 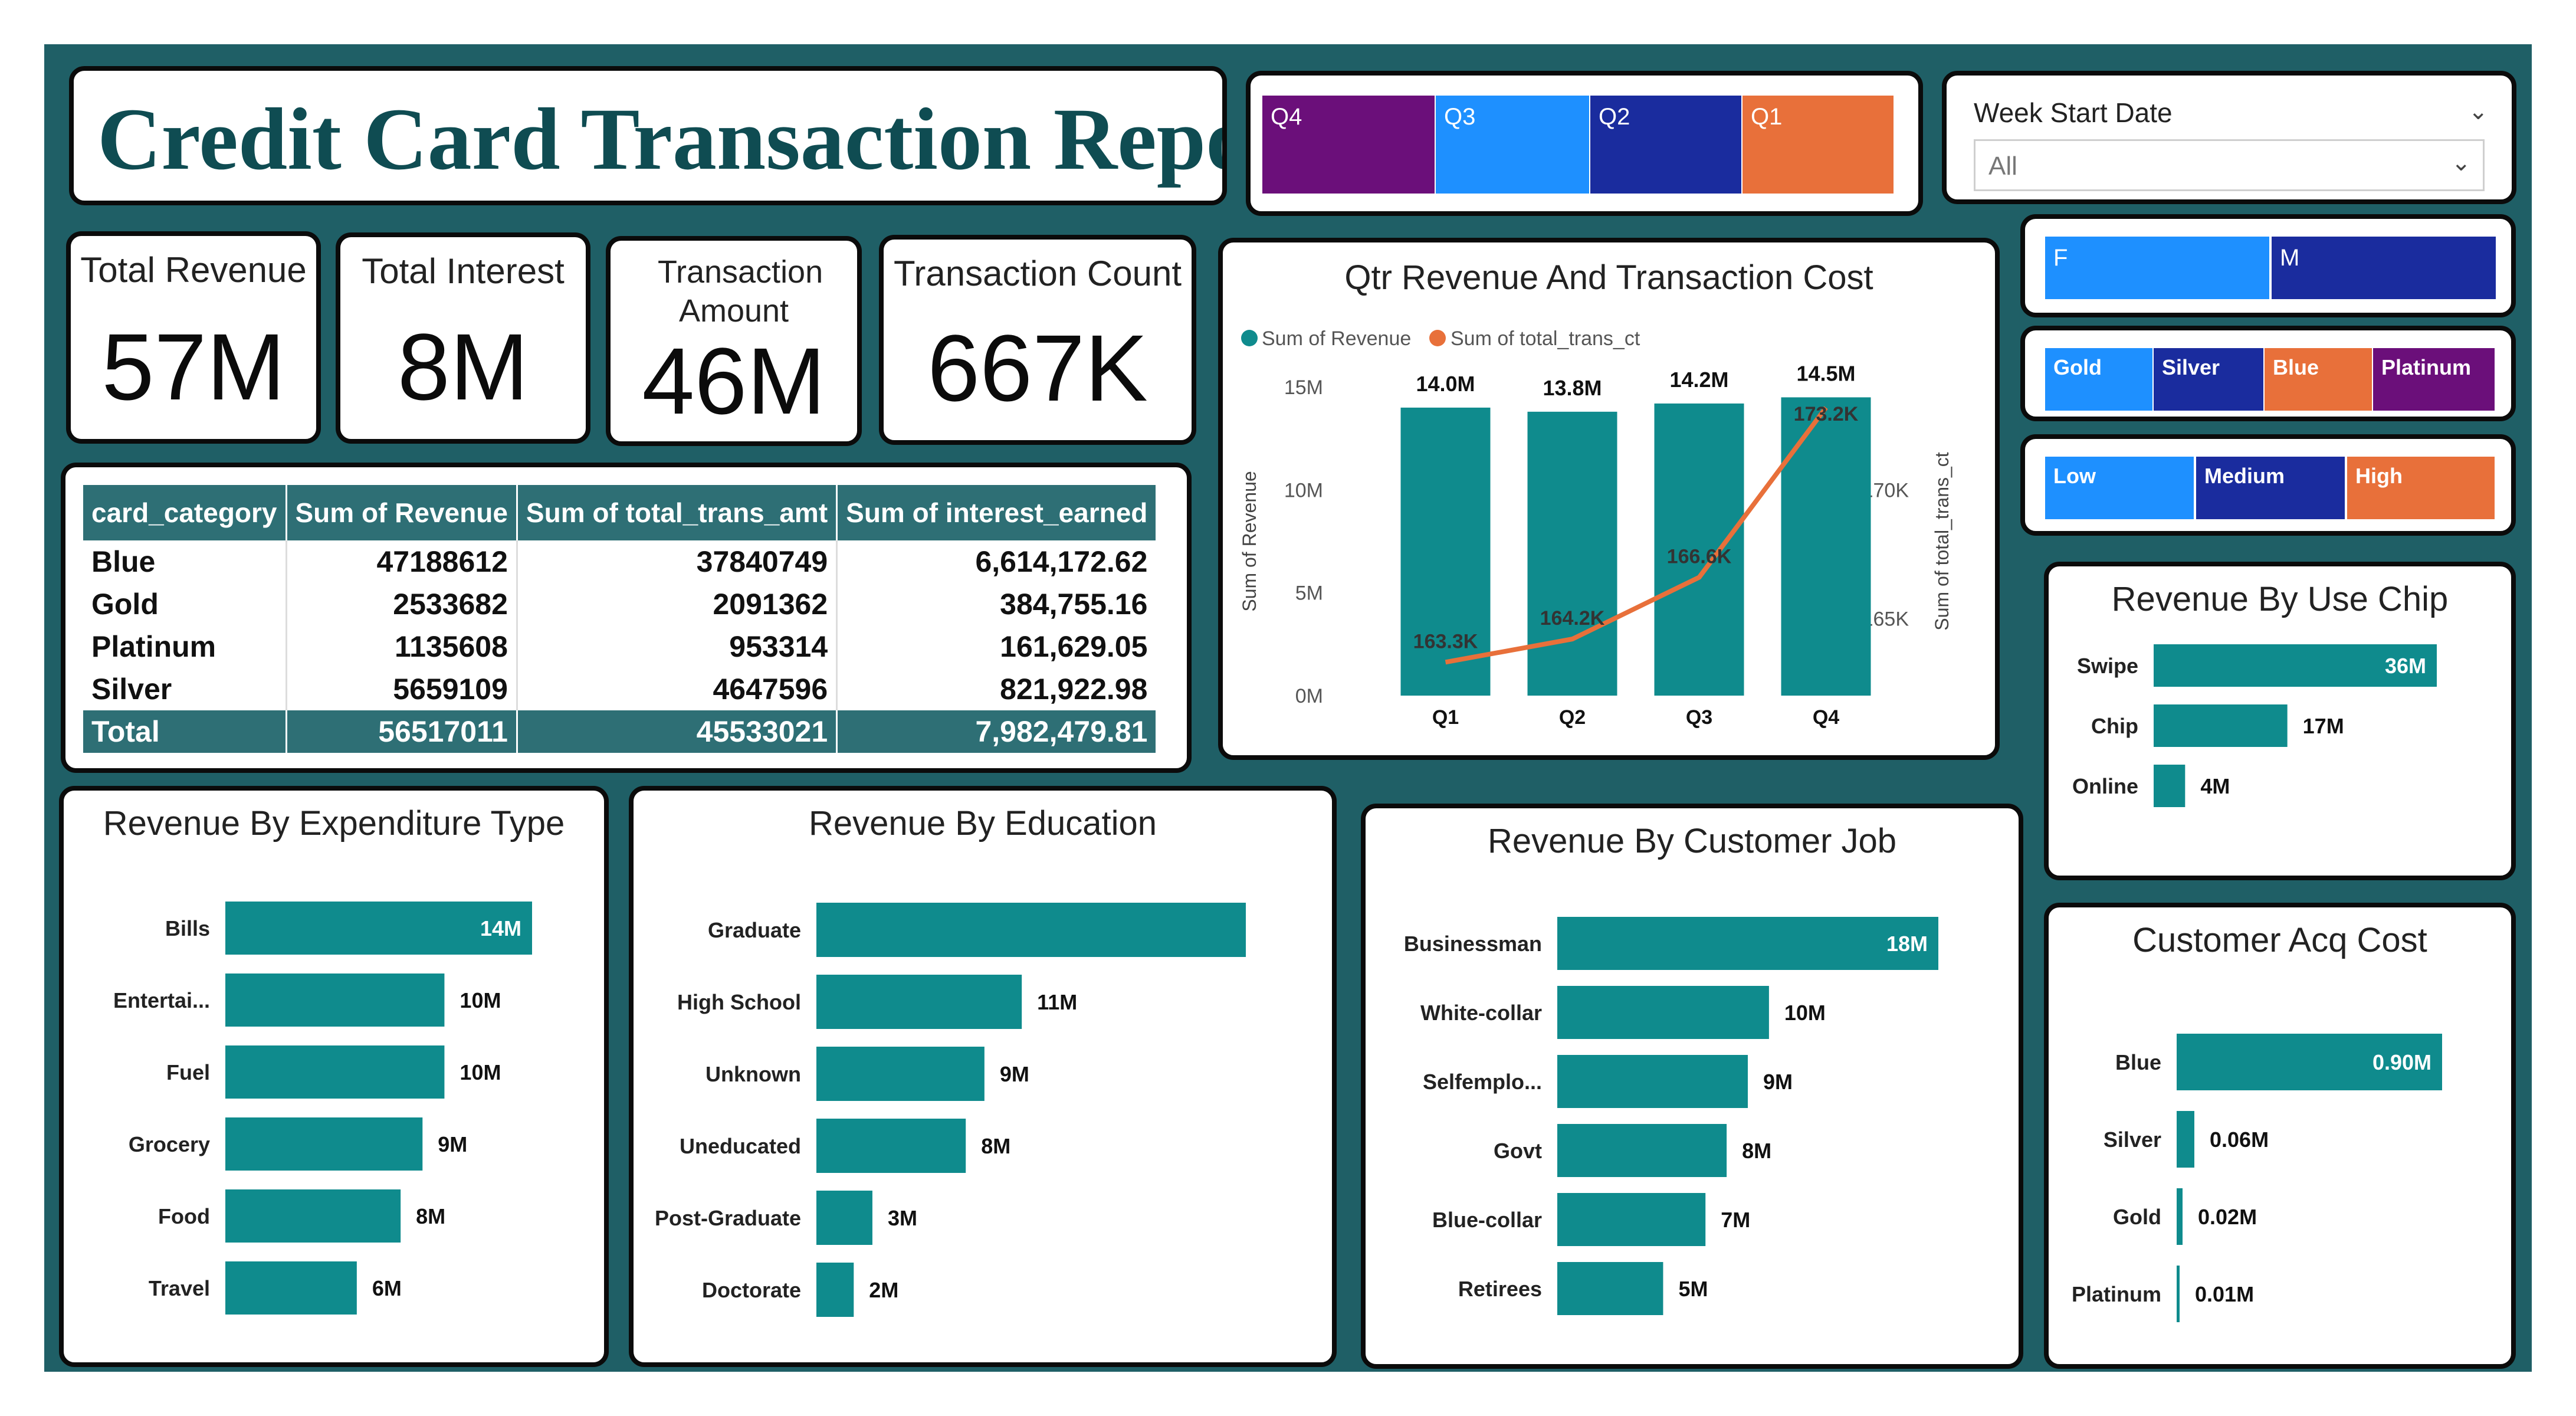 I want to click on table-row: Blue 47188612 37840749 6,614,172.62, so click(x=619, y=561).